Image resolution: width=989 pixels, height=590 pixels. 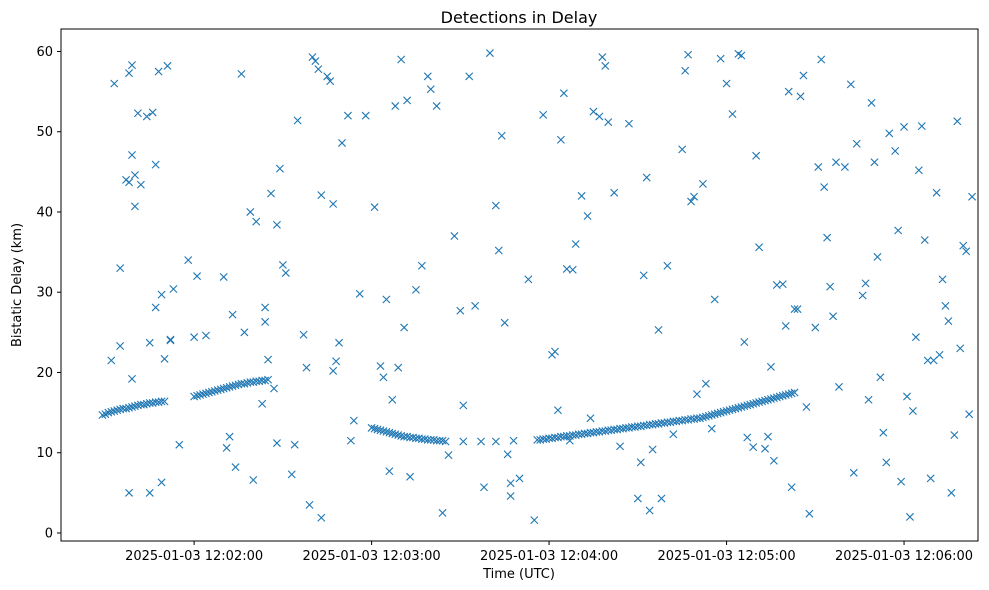 What do you see at coordinates (44, 212) in the screenshot?
I see `y-tick-label: 40` at bounding box center [44, 212].